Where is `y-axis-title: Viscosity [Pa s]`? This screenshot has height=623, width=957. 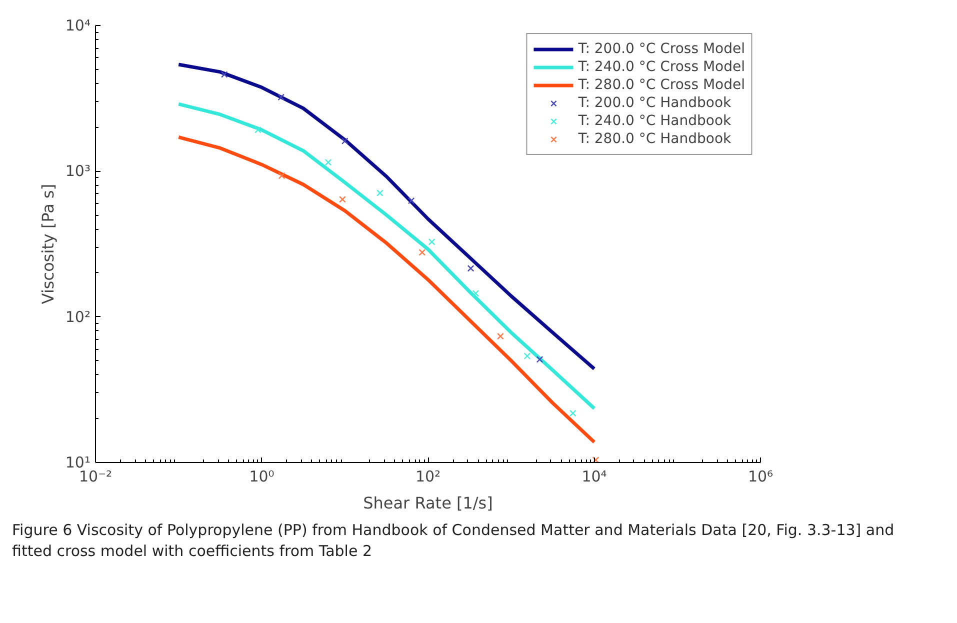 y-axis-title: Viscosity [Pa s] is located at coordinates (48, 244).